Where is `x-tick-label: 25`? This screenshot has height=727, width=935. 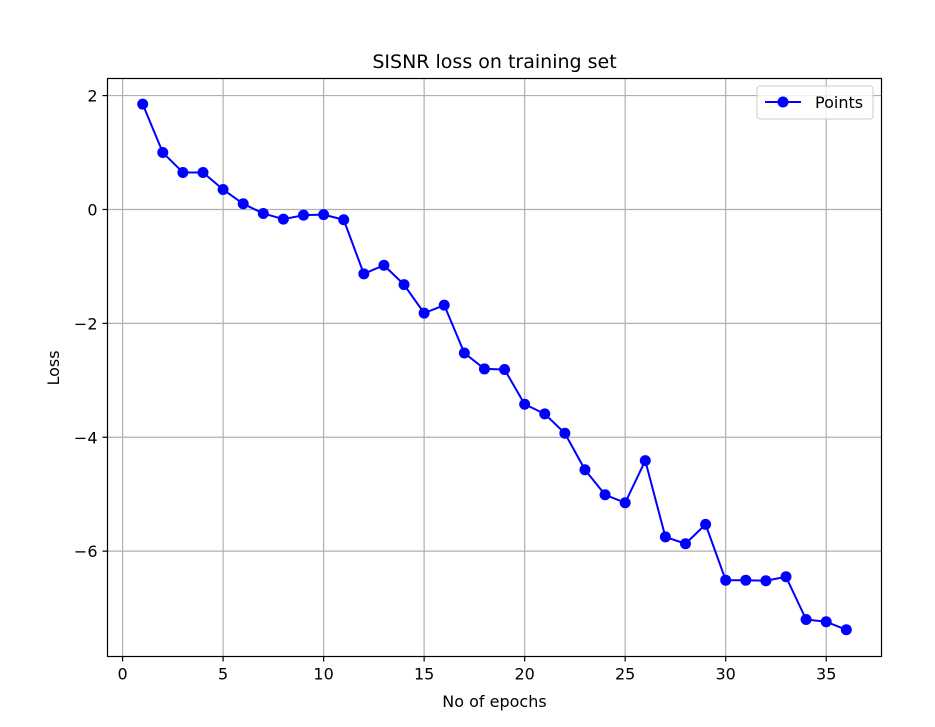
x-tick-label: 25 is located at coordinates (625, 674).